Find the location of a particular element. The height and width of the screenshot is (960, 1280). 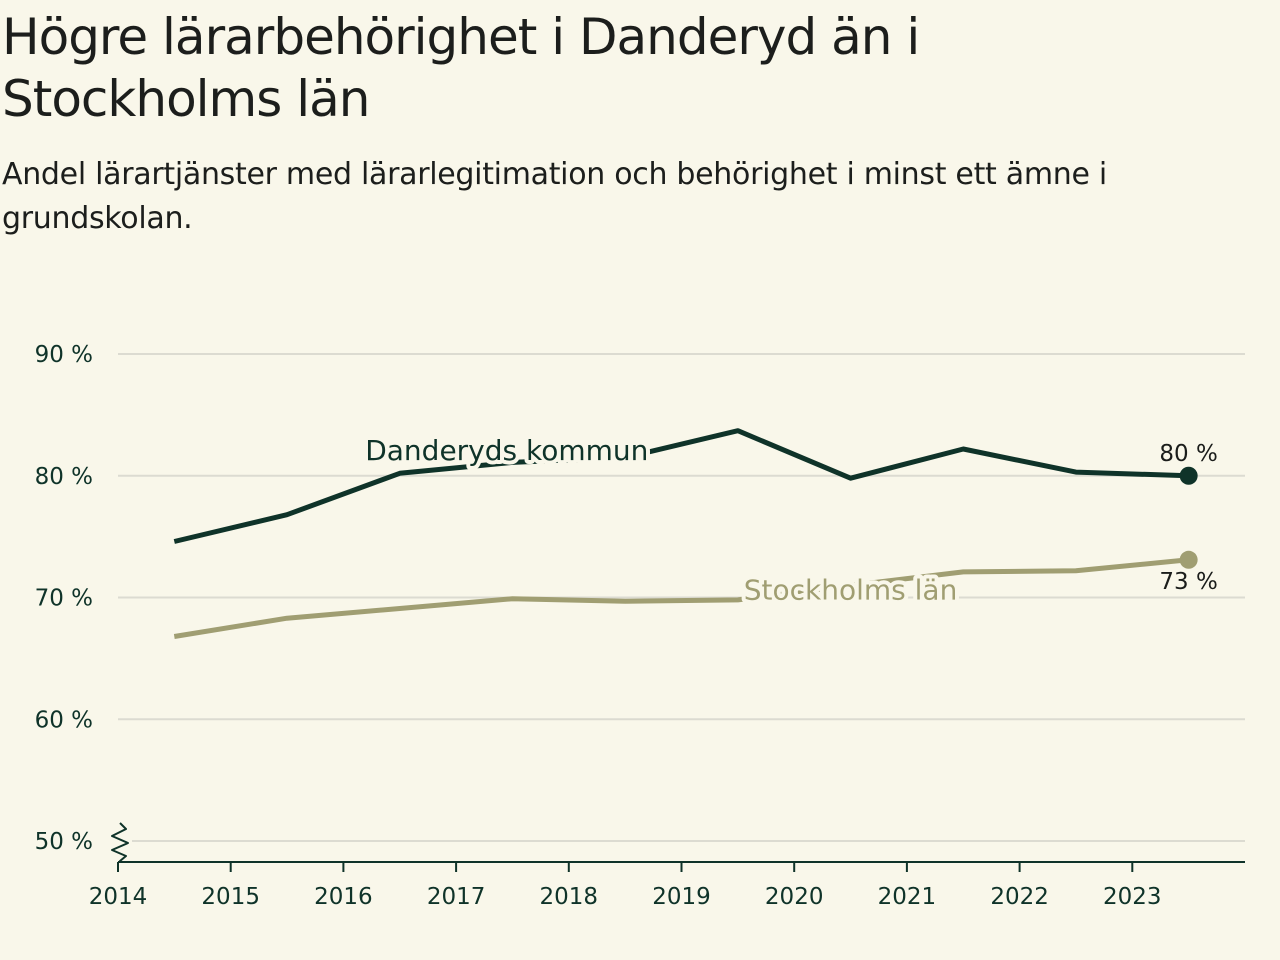

x-tick-label: 2017 is located at coordinates (456, 897).